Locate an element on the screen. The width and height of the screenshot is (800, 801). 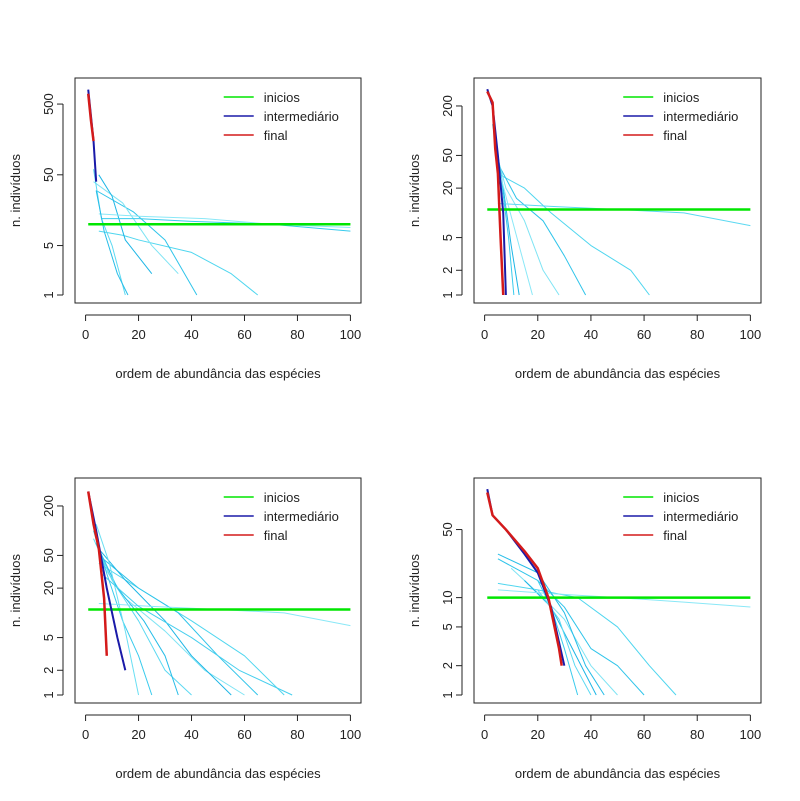
y-tick-label: 500 is located at coordinates (48, 104).